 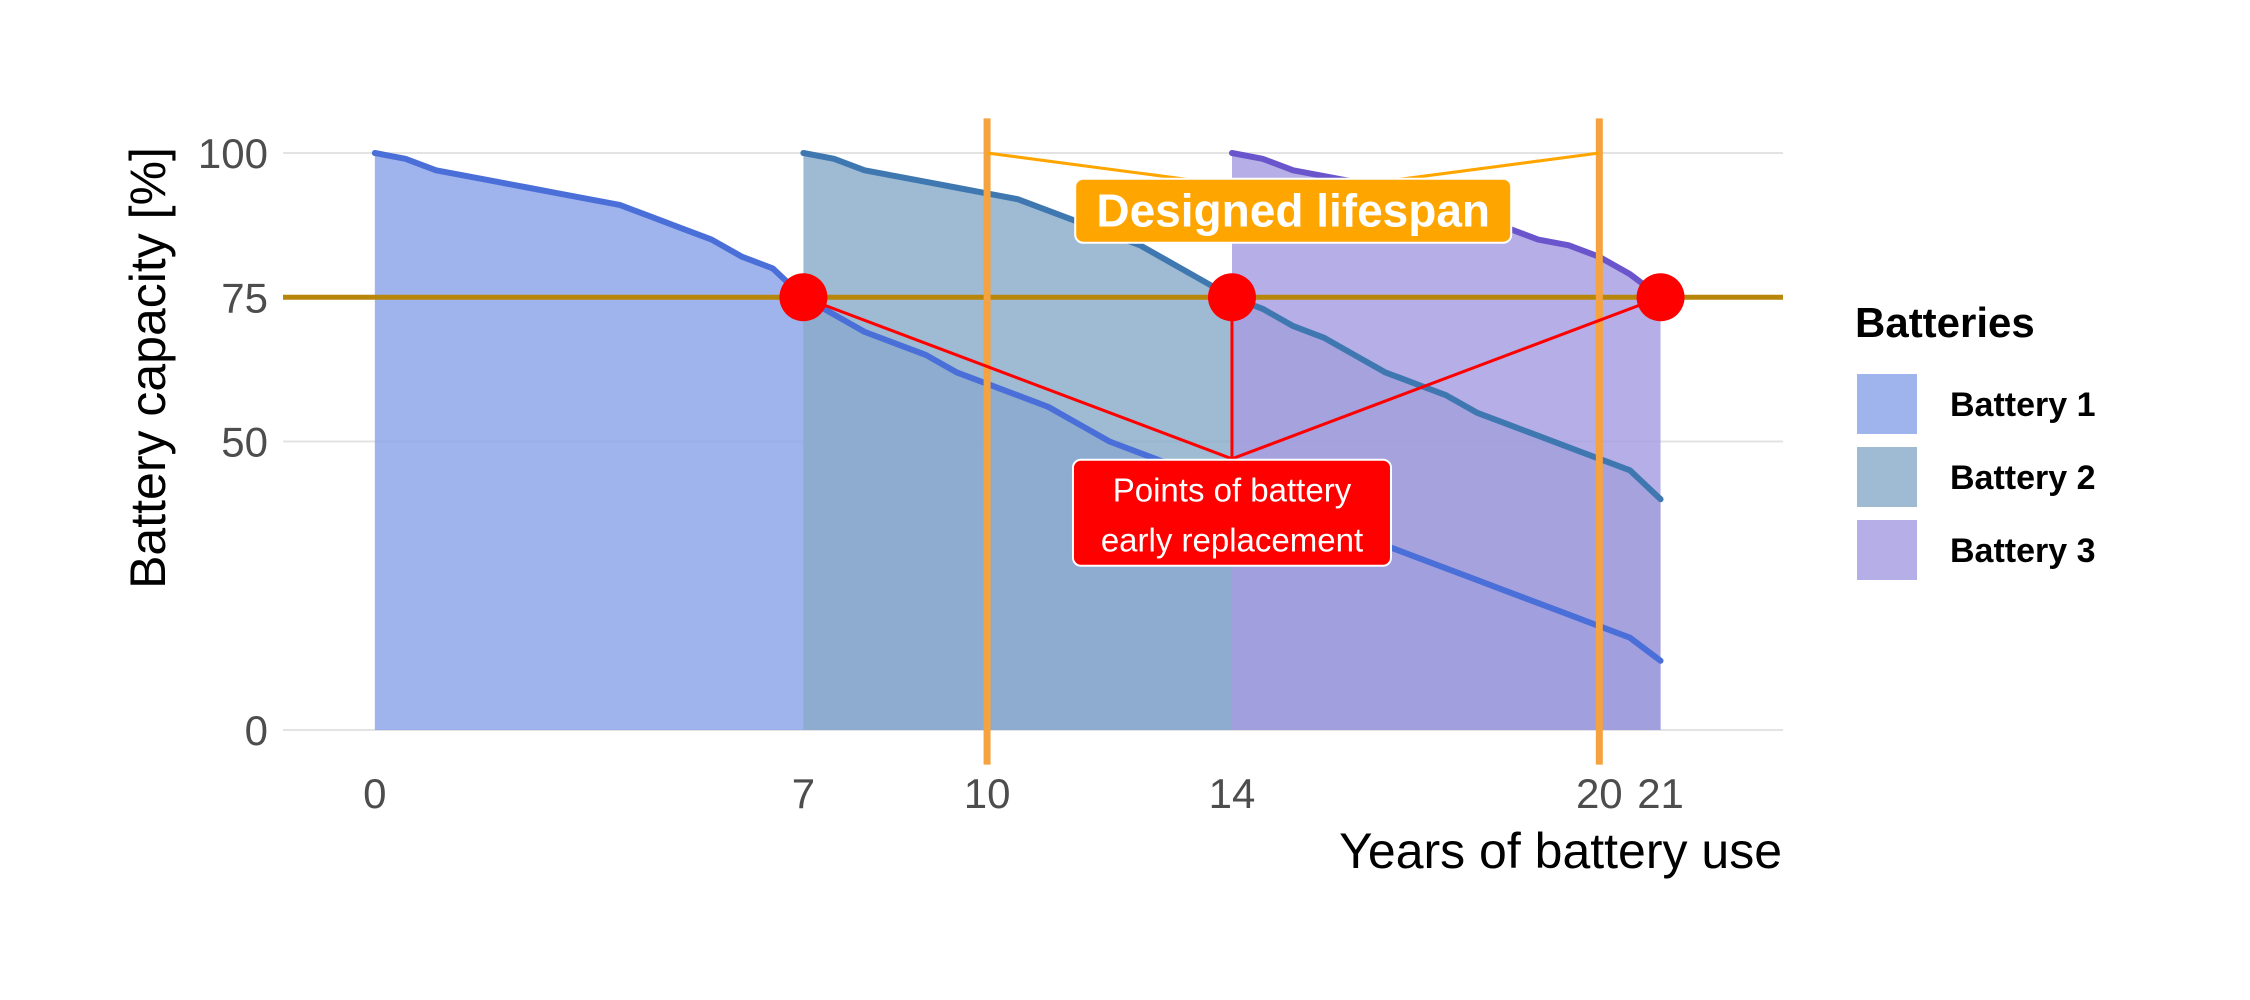 I want to click on replacement-points, so click(x=1232, y=297).